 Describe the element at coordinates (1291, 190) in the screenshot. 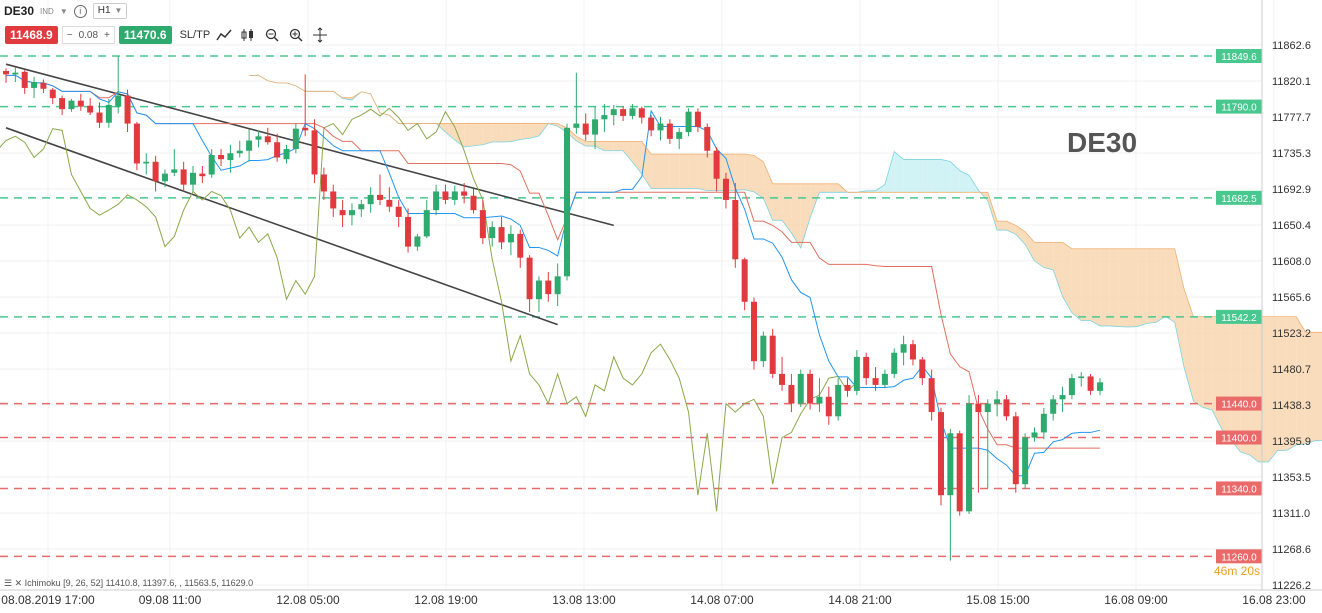

I see `price-tick-label: 11692.9` at that location.